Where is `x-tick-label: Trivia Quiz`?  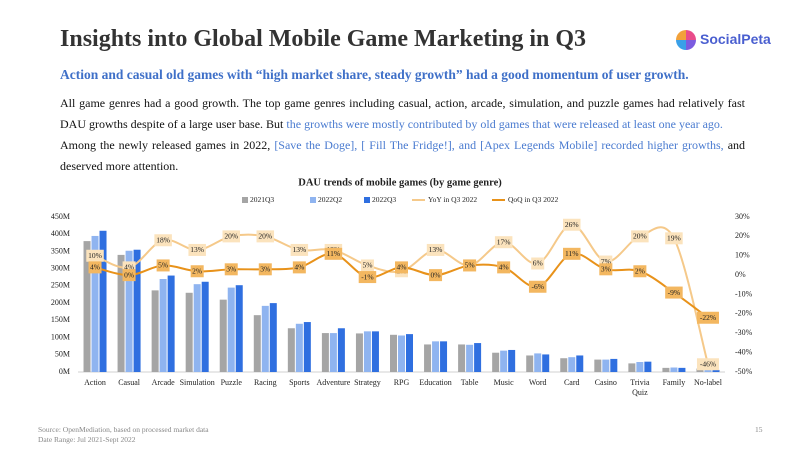
x-tick-label: Trivia Quiz is located at coordinates (640, 387).